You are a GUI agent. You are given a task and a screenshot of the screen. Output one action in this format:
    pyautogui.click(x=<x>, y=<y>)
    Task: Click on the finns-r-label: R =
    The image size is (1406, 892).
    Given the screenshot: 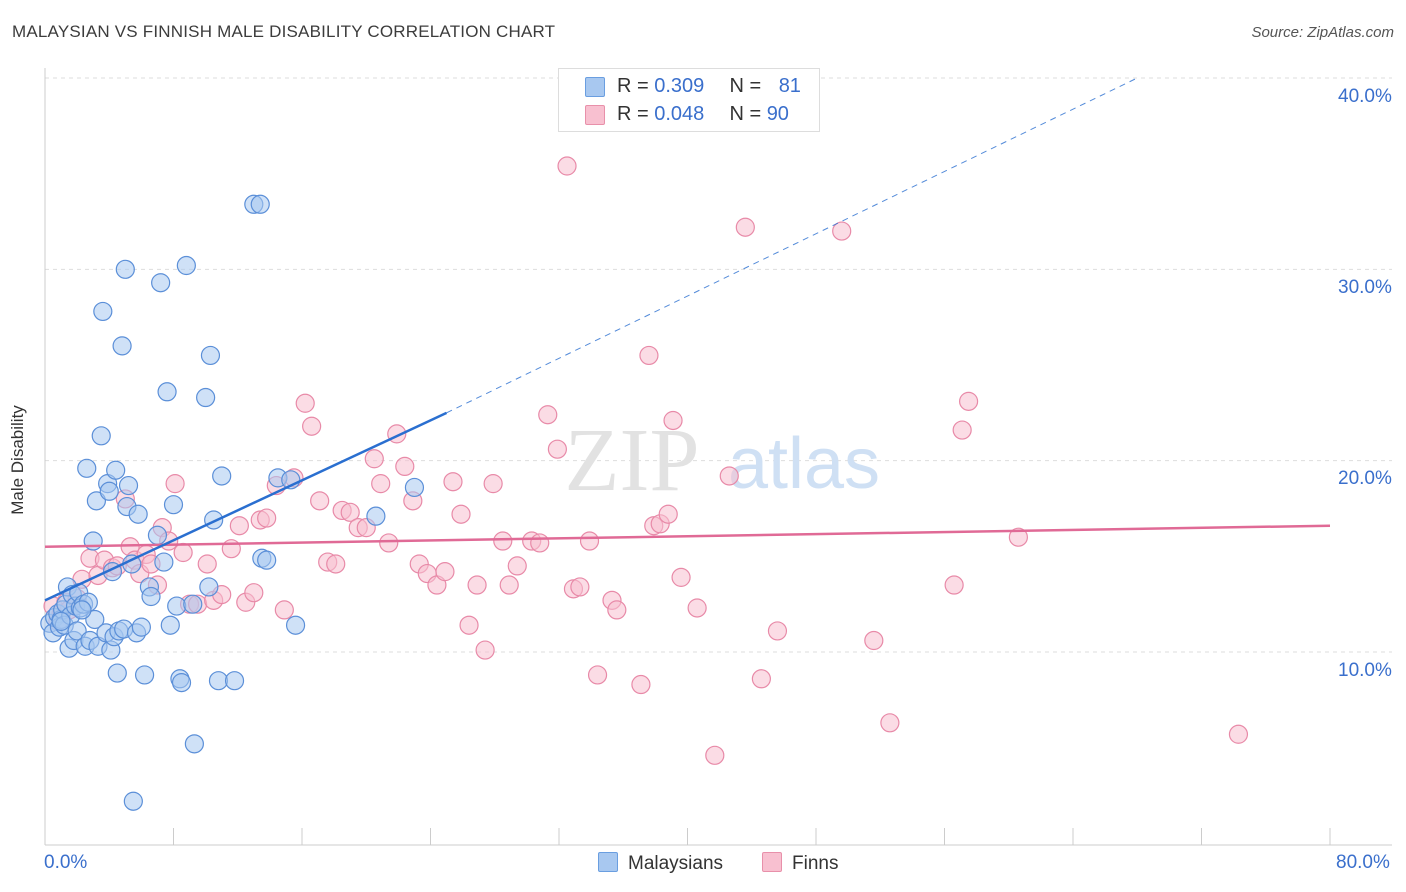 What is the action you would take?
    pyautogui.click(x=636, y=114)
    